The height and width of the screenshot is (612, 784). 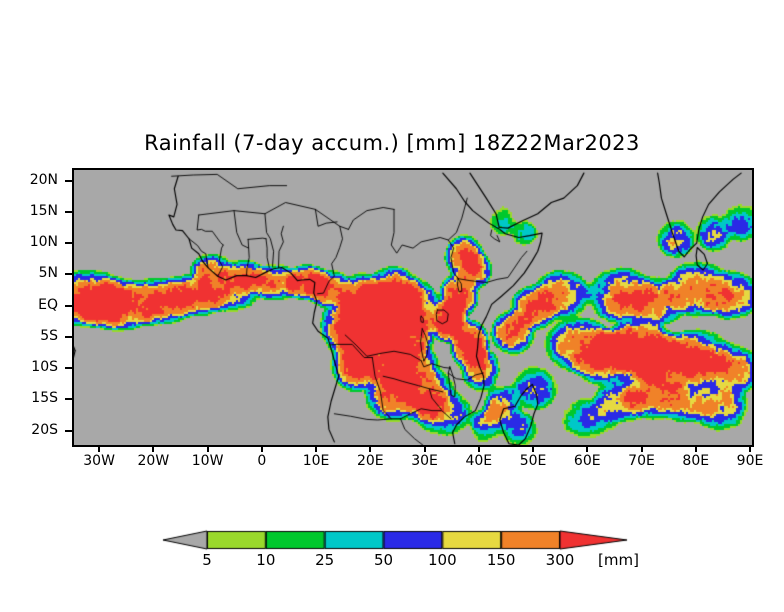 What do you see at coordinates (316, 461) in the screenshot?
I see `x-axis-tick-label: 10E` at bounding box center [316, 461].